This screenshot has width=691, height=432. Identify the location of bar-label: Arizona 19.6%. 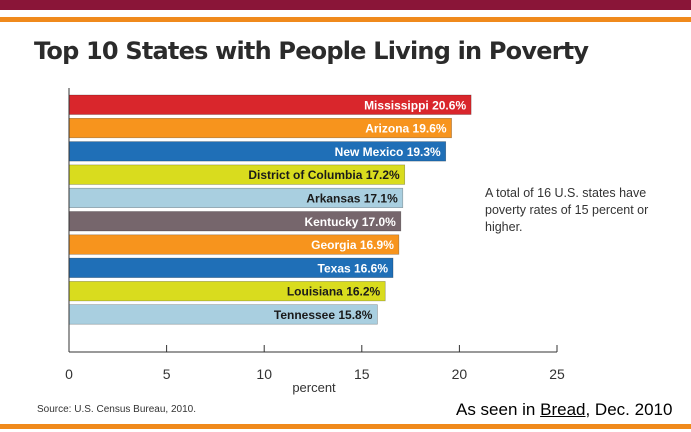
(406, 129).